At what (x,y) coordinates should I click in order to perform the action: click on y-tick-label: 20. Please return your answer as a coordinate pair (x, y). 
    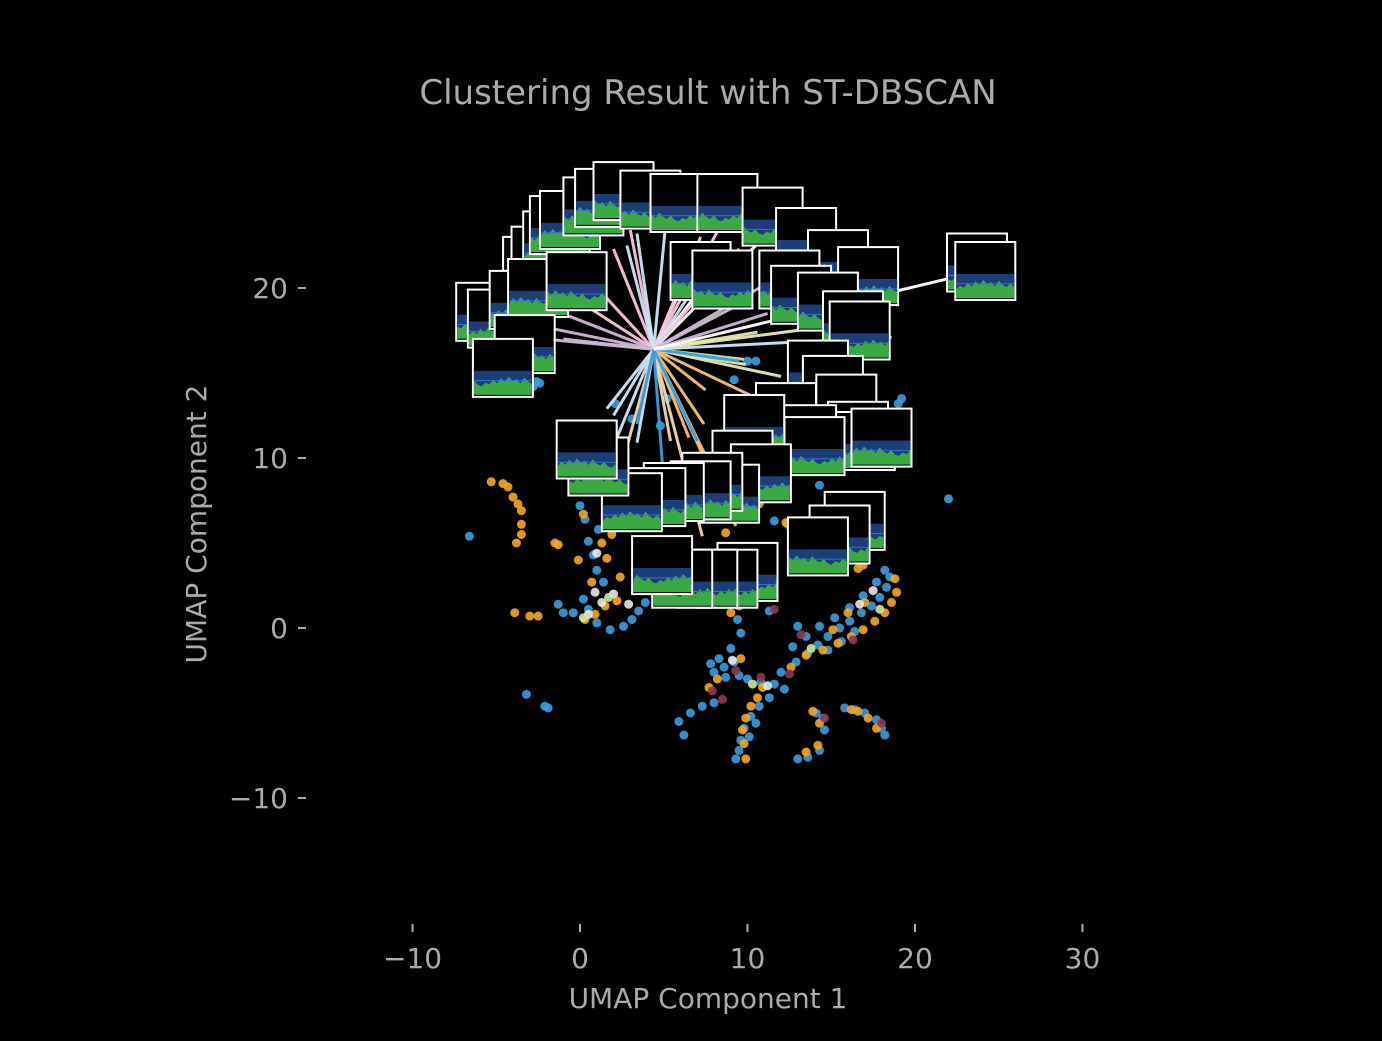
    Looking at the image, I should click on (270, 288).